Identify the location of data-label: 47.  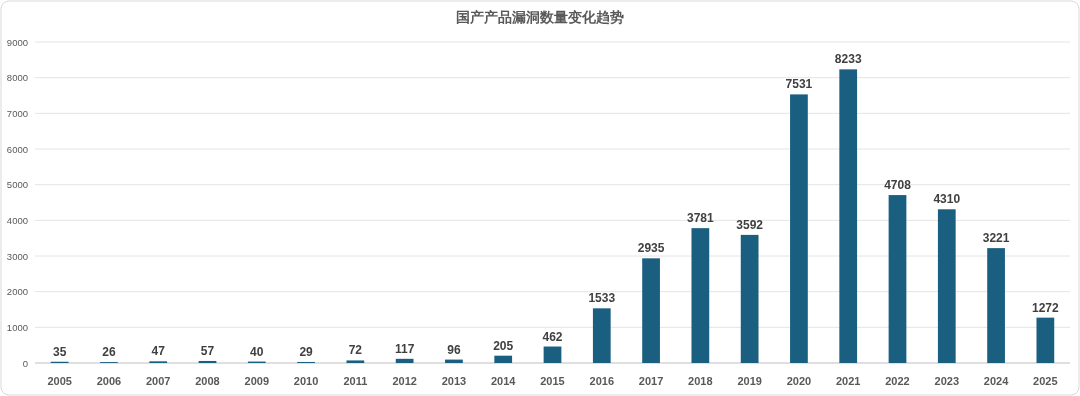
(158, 351).